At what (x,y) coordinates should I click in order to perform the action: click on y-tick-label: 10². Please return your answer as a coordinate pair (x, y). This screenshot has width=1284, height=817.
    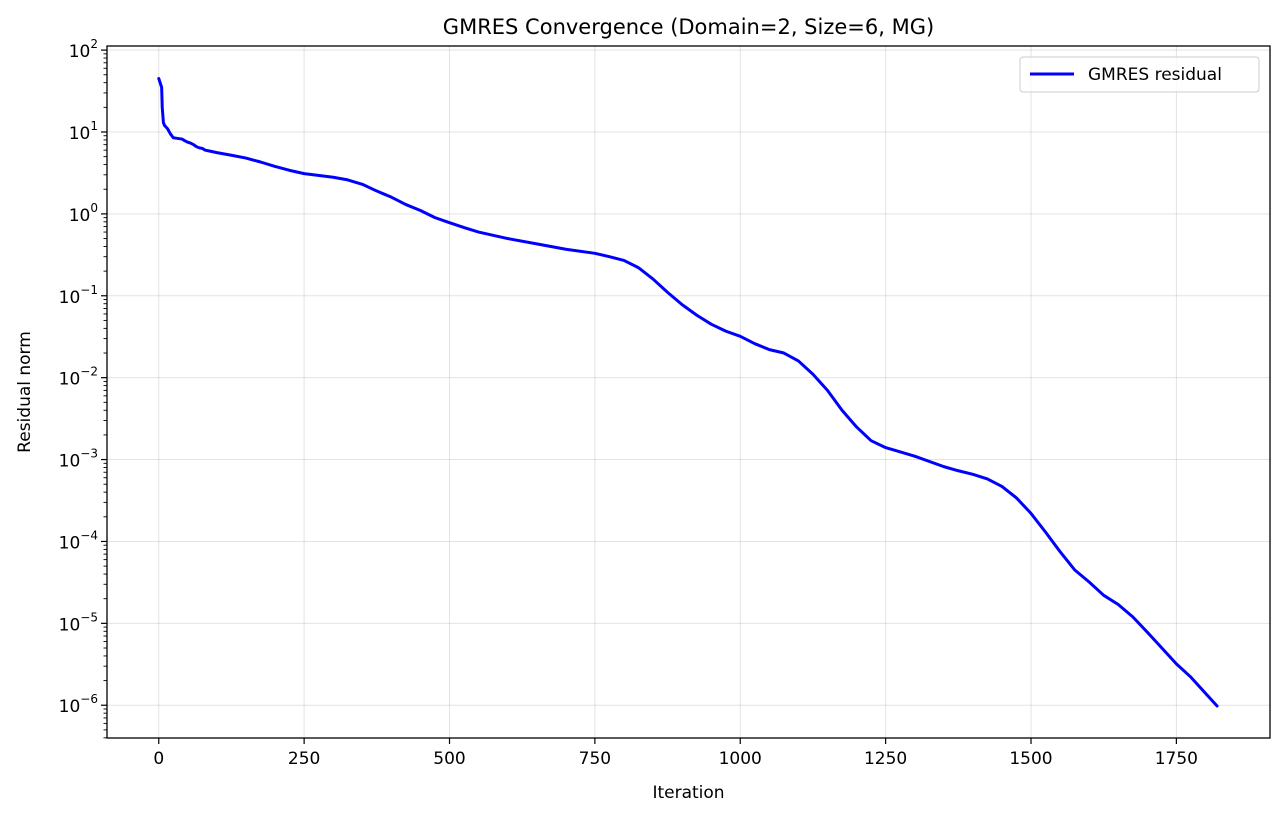
    Looking at the image, I should click on (83, 49).